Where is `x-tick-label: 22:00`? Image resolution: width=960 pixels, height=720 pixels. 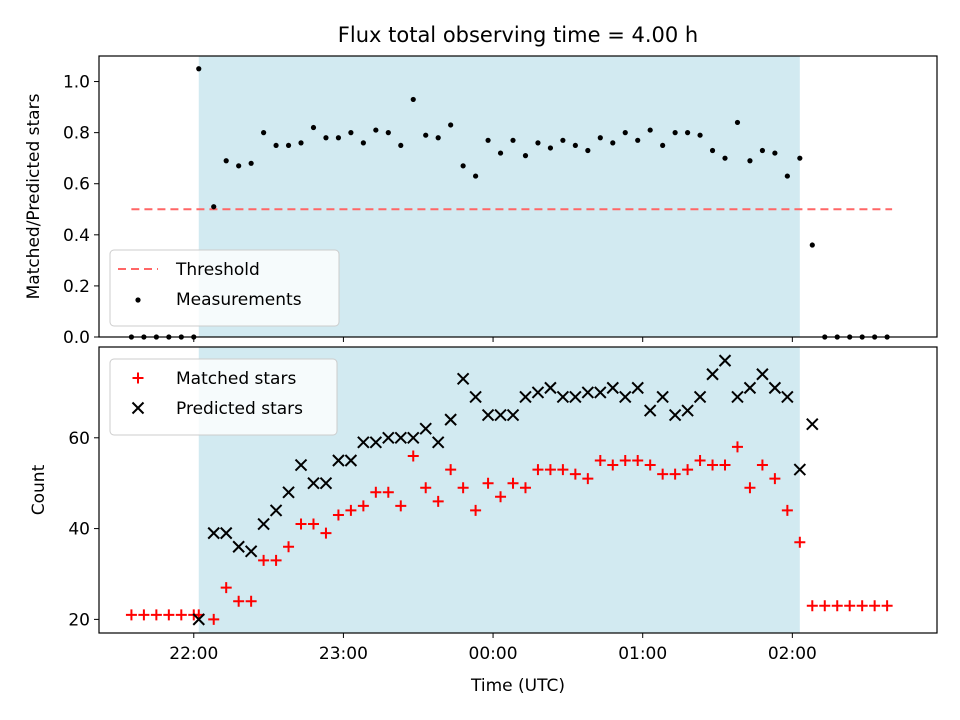 x-tick-label: 22:00 is located at coordinates (193, 654).